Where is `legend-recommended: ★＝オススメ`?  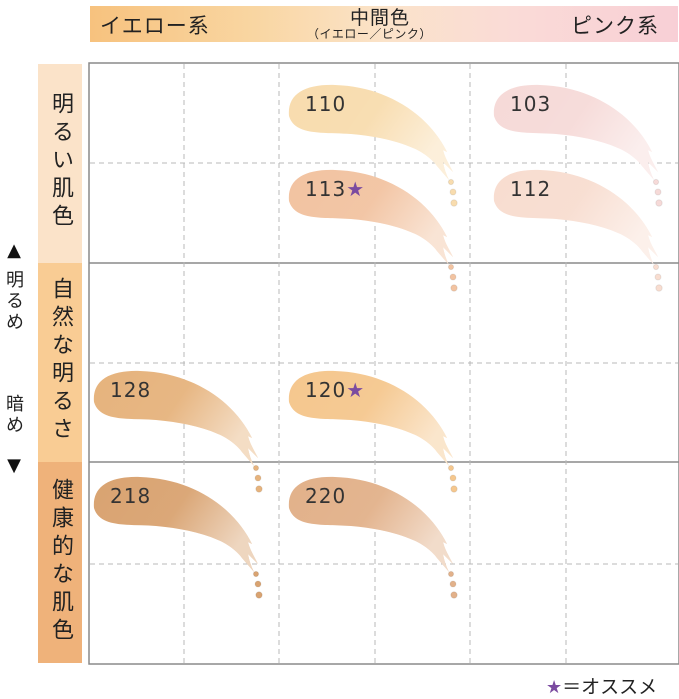 legend-recommended: ★＝オススメ is located at coordinates (601, 685).